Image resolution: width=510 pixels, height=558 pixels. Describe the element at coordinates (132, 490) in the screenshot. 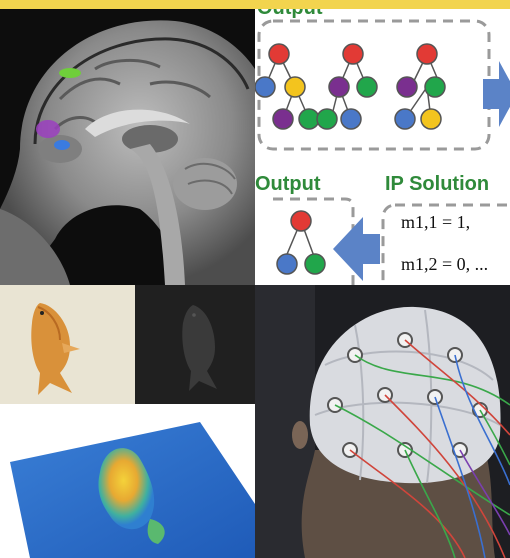

I see `surface-plot` at that location.